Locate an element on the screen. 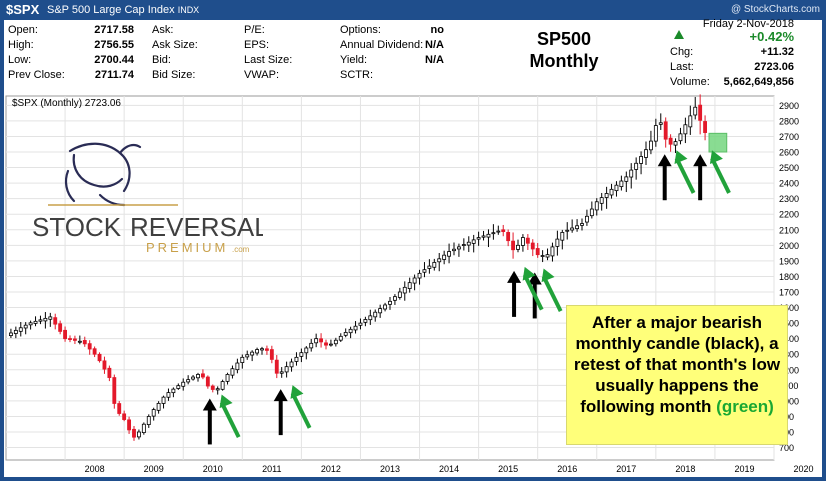 This screenshot has height=482, width=826. y-tick-label: 1000 is located at coordinates (789, 401).